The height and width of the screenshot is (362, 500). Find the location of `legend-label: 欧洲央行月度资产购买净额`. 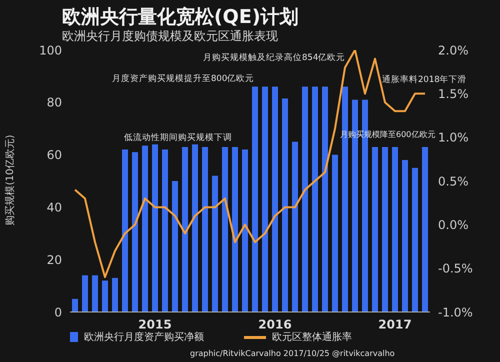

legend-label: 欧洲央行月度资产购买净额 is located at coordinates (144, 337).